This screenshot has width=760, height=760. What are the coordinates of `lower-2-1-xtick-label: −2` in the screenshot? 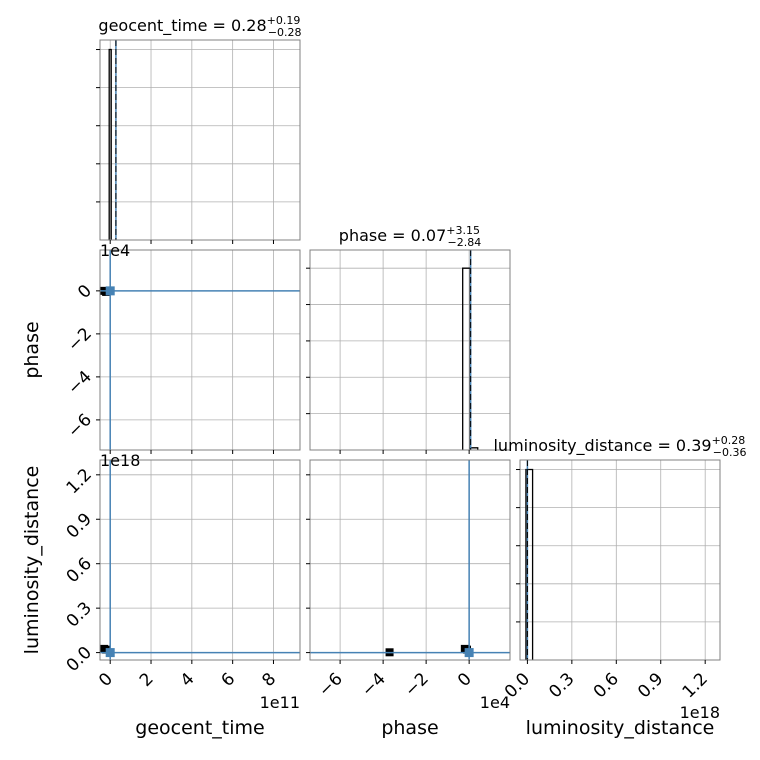 It's located at (417, 685).